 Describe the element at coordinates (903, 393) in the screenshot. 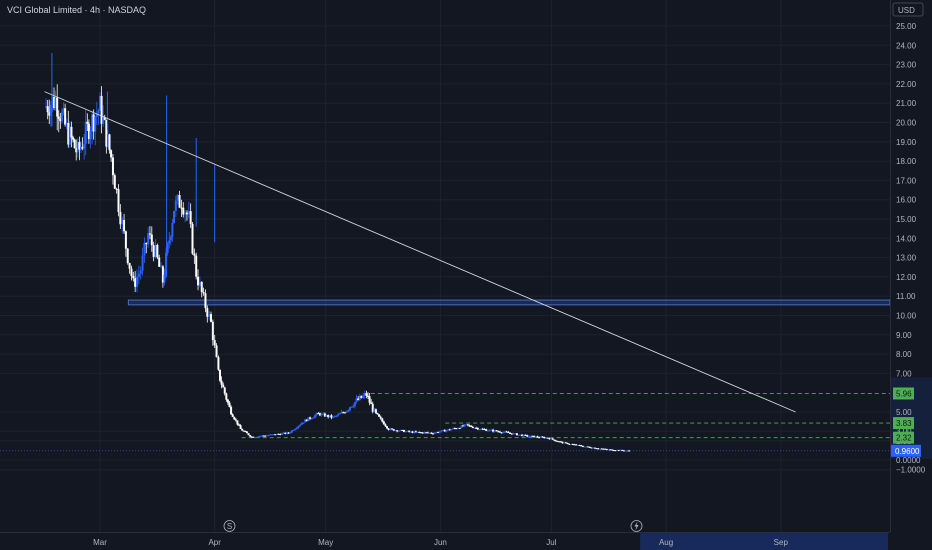

I see `price-level-badge` at that location.